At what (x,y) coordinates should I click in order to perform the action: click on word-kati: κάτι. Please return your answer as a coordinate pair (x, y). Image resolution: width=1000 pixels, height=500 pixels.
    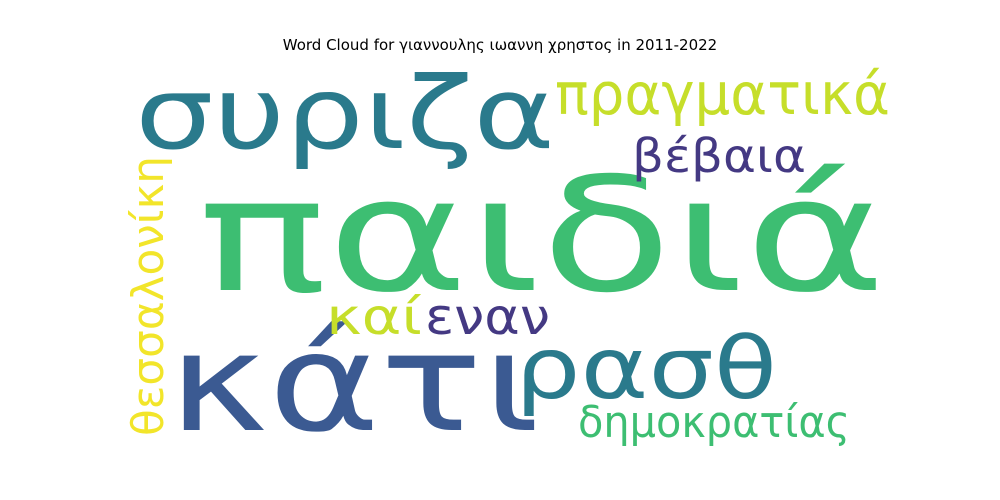
    Looking at the image, I should click on (354, 384).